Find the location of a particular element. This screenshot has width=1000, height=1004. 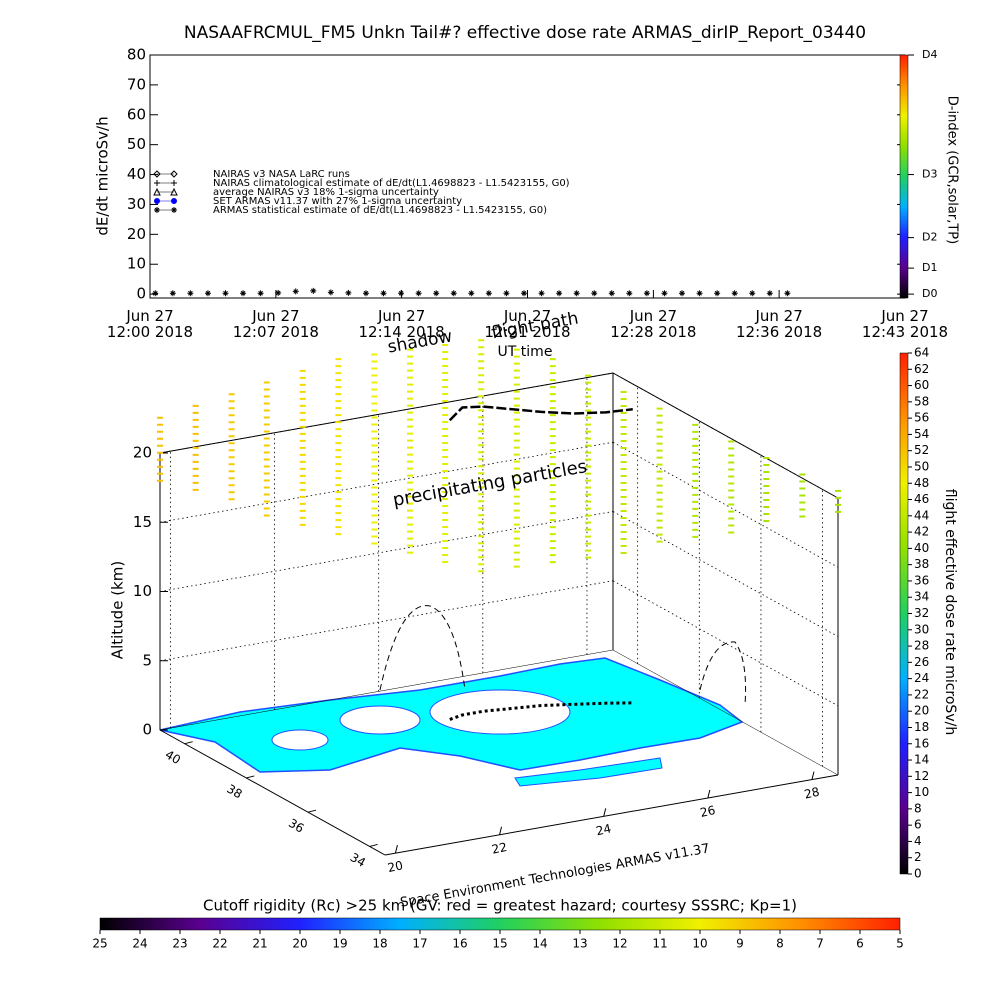

grid-line is located at coordinates (725, 574).